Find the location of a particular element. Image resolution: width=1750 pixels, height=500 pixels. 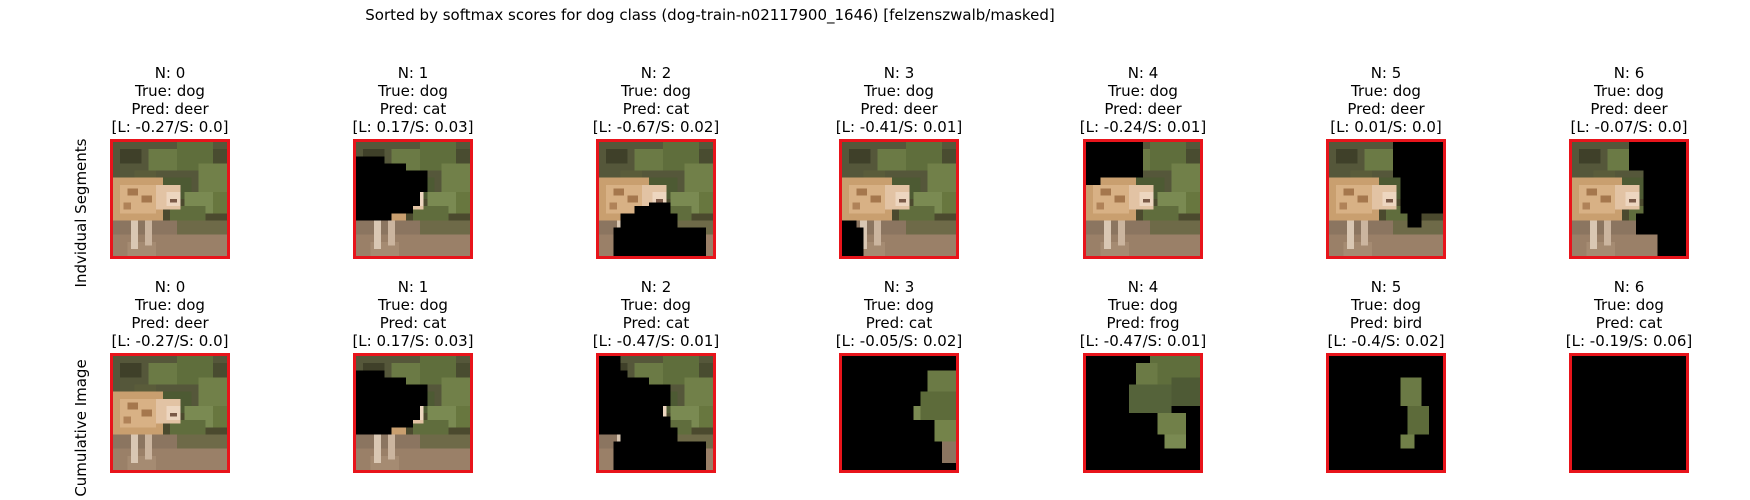

panel-scores-label: [L: -0.41/S: 0.01] is located at coordinates (899, 127).